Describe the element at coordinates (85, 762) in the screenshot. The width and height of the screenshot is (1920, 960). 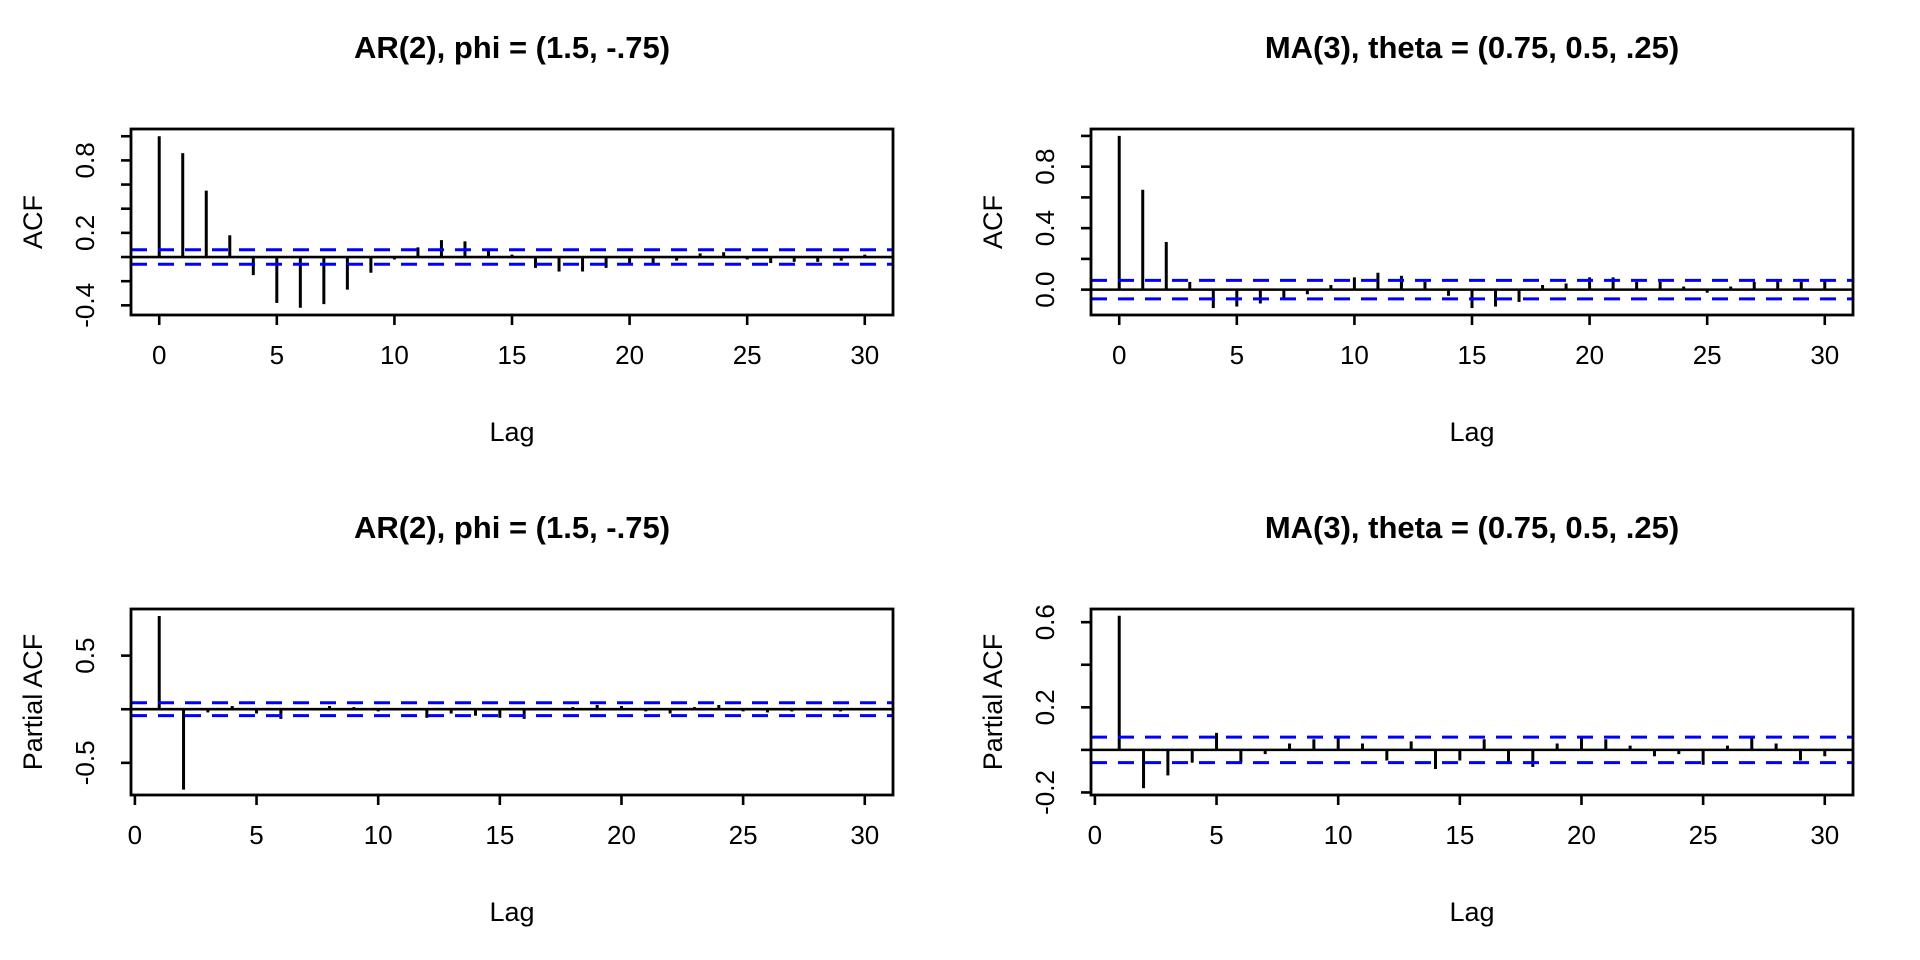
I see `y-tick-label: -0.5` at that location.